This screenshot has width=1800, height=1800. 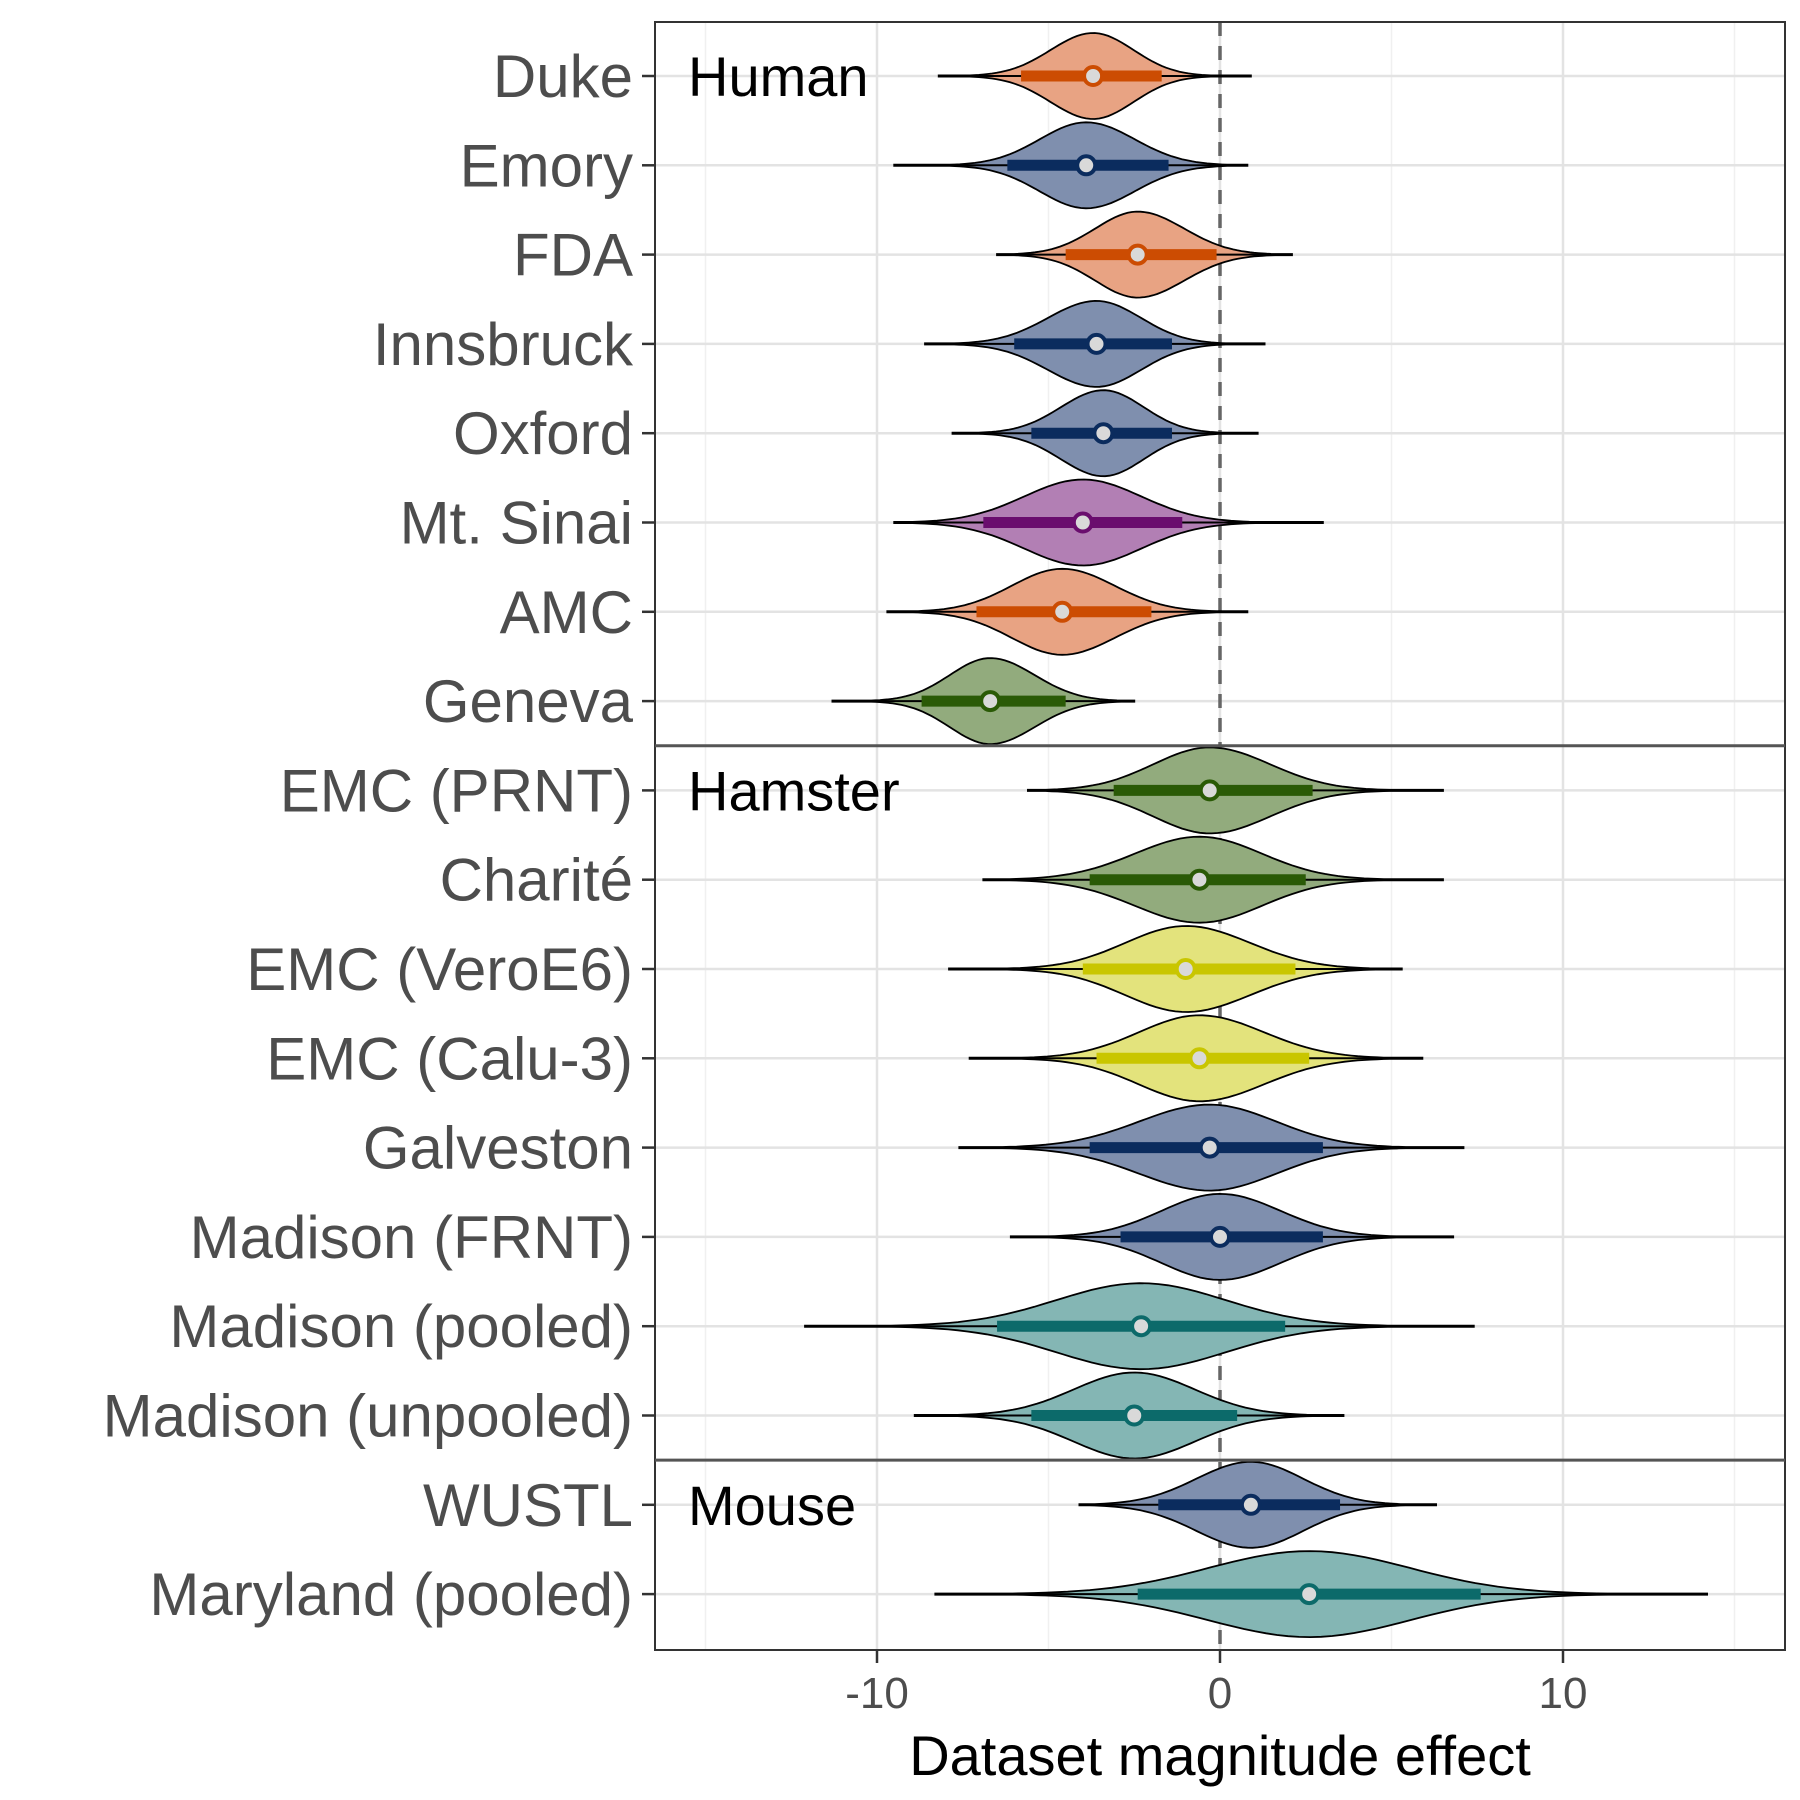 What do you see at coordinates (503, 344) in the screenshot?
I see `y-tick-label: Innsbruck` at bounding box center [503, 344].